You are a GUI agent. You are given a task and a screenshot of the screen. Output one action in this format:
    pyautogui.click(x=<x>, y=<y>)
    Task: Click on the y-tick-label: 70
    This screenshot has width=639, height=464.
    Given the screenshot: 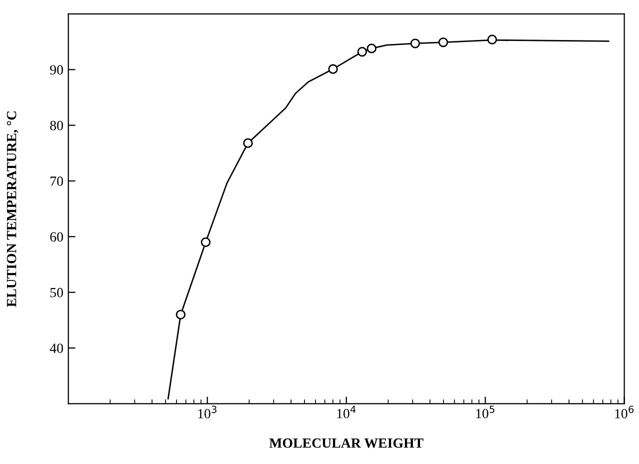 What is the action you would take?
    pyautogui.click(x=56, y=181)
    